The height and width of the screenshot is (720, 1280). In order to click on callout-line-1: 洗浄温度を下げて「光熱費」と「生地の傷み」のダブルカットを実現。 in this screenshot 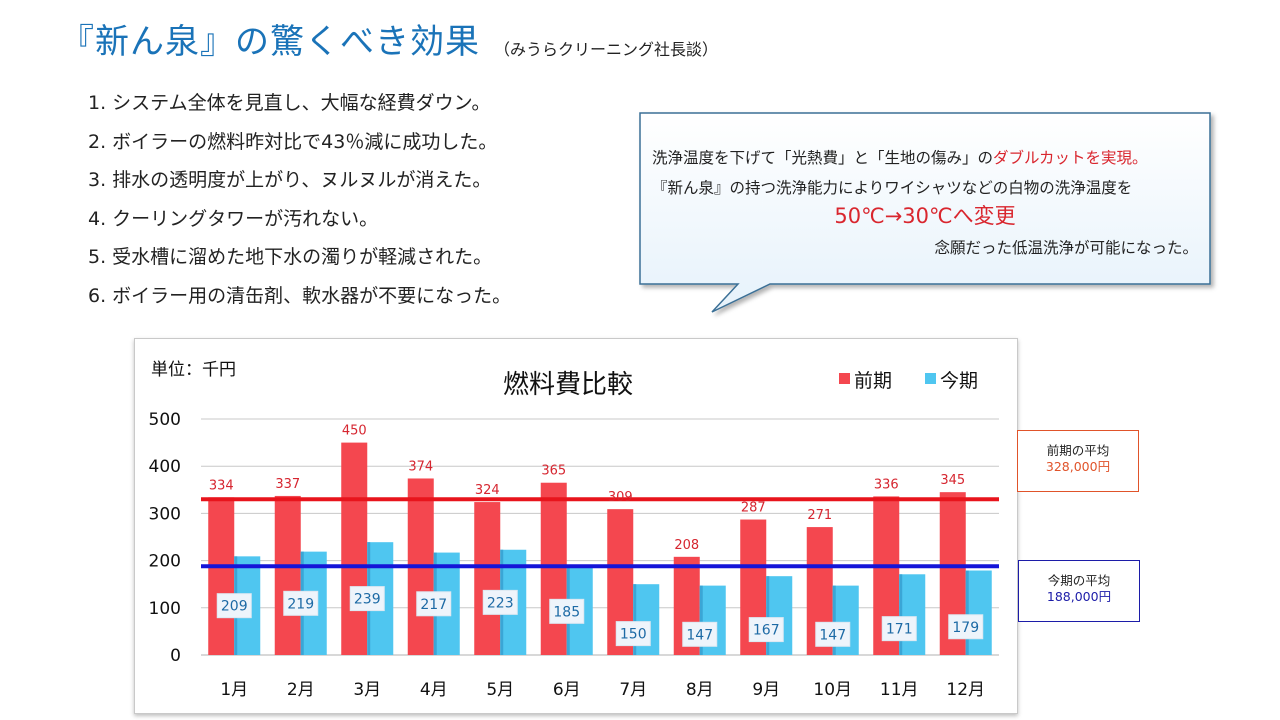, I will do `click(900, 157)`.